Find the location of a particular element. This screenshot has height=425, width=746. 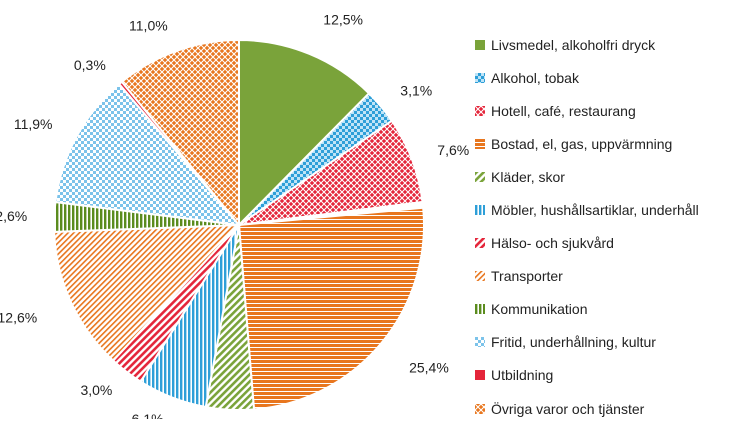

data-label: 3,0% is located at coordinates (96, 390).